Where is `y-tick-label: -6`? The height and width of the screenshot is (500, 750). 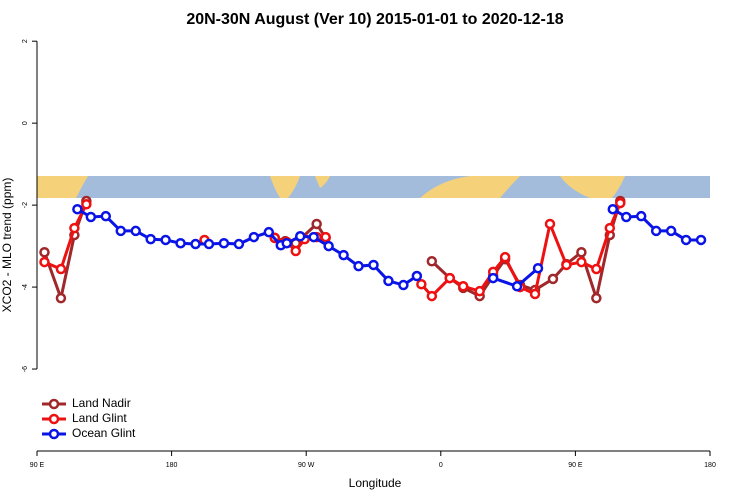 y-tick-label: -6 is located at coordinates (25, 369).